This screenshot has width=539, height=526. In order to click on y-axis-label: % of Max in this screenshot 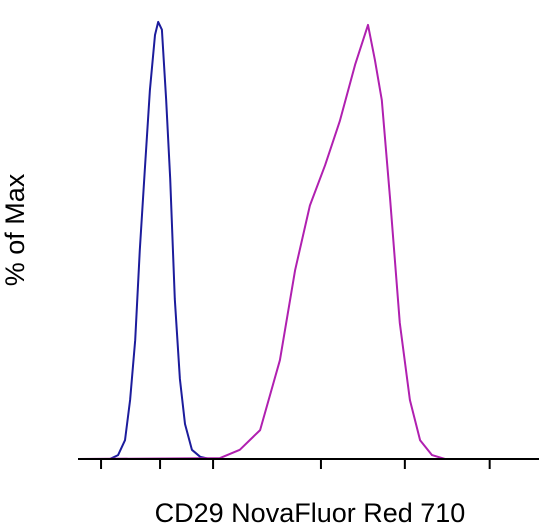, I will do `click(15, 229)`.